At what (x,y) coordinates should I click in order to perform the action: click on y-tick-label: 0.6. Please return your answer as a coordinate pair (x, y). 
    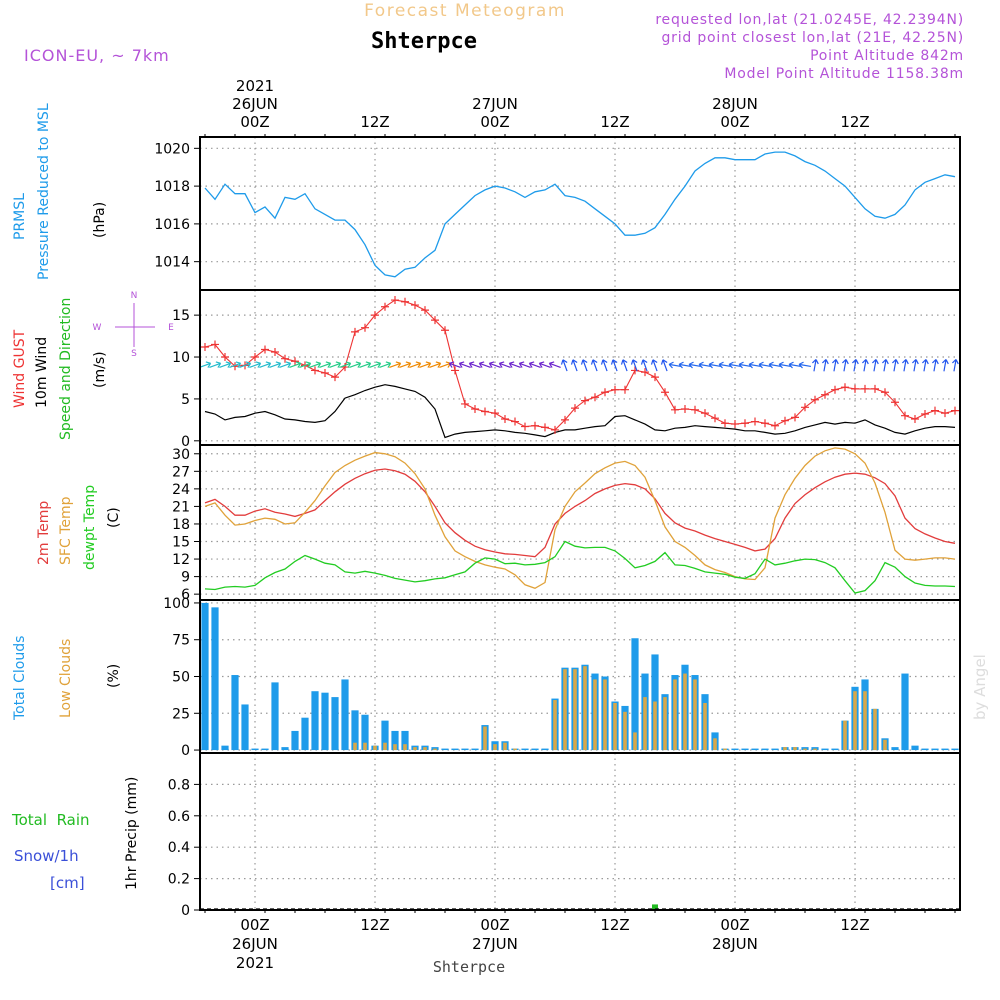
    Looking at the image, I should click on (179, 817).